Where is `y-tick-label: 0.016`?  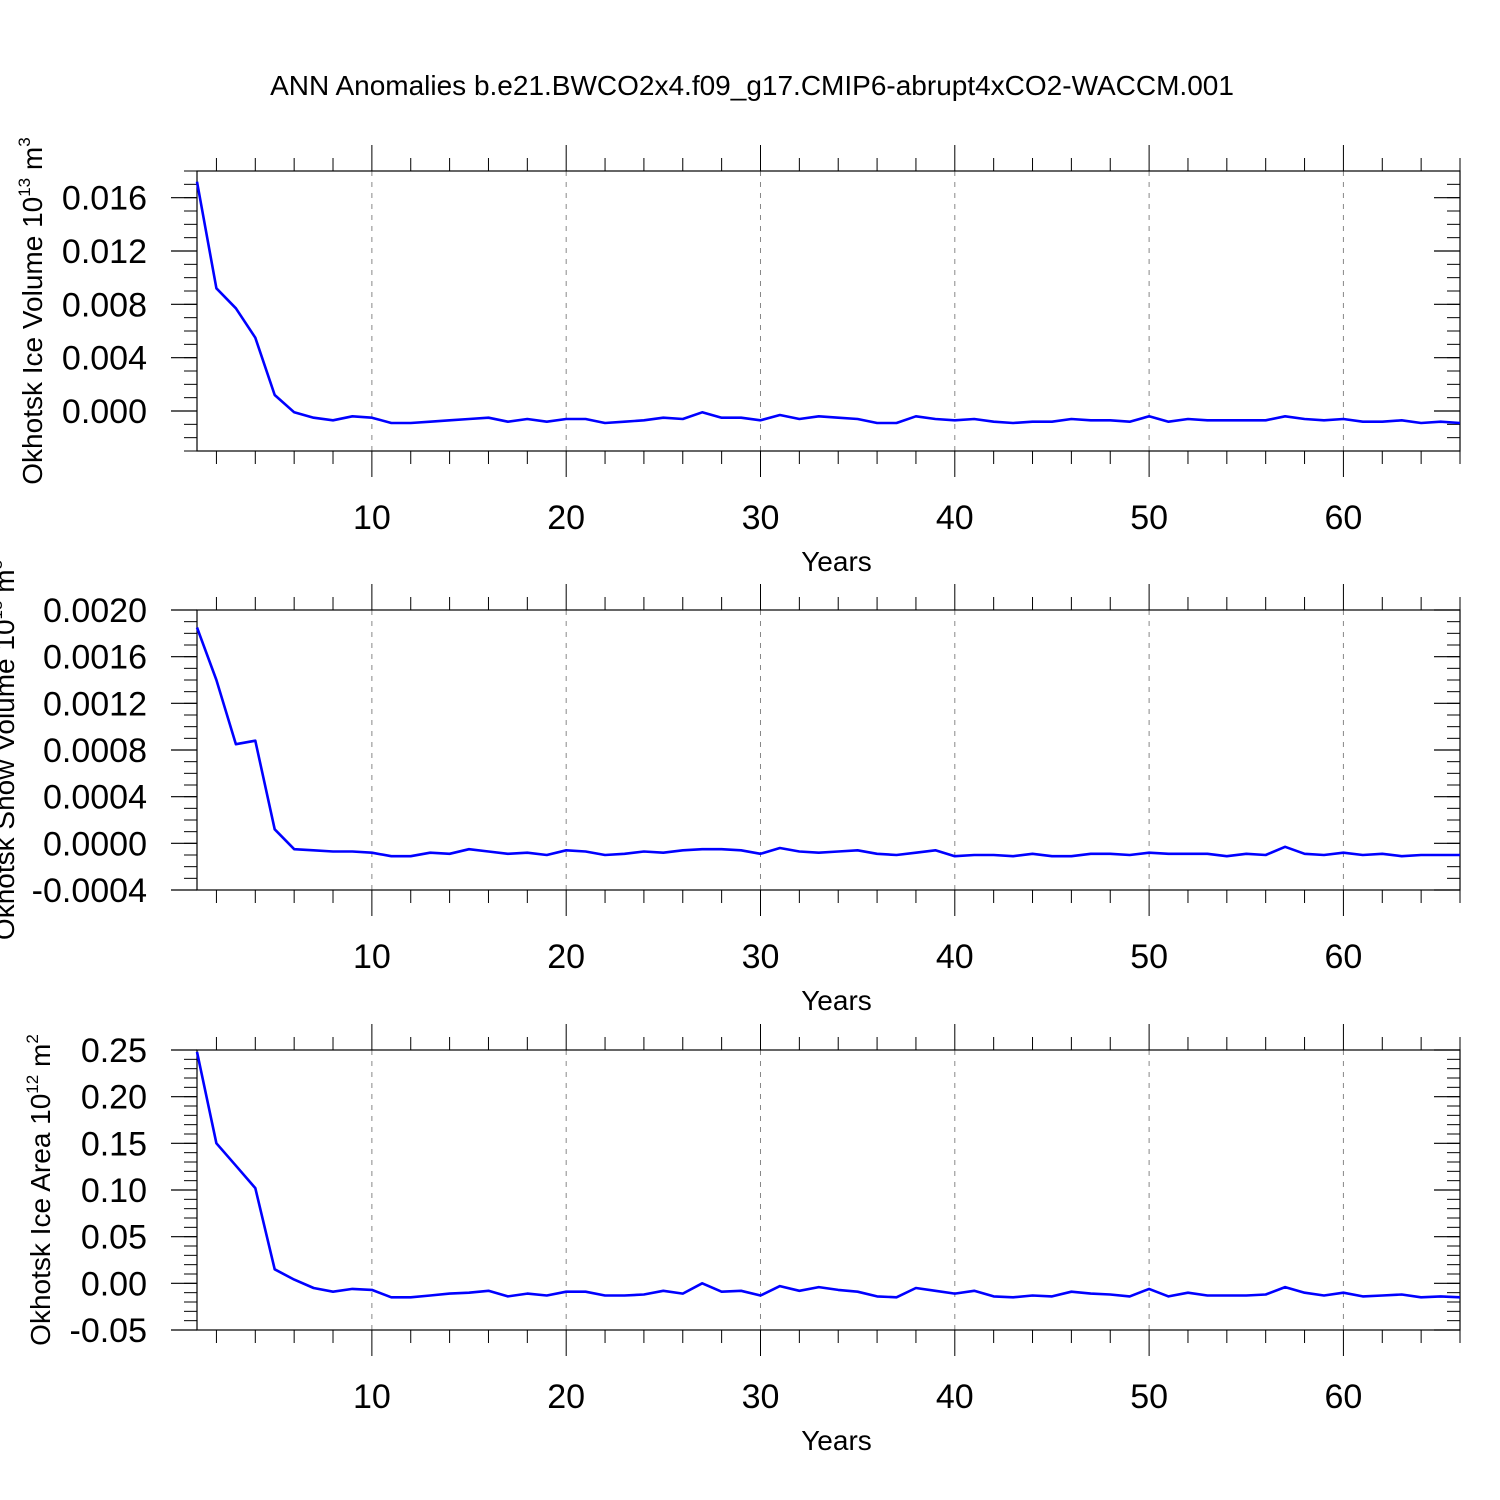 y-tick-label: 0.016 is located at coordinates (104, 199).